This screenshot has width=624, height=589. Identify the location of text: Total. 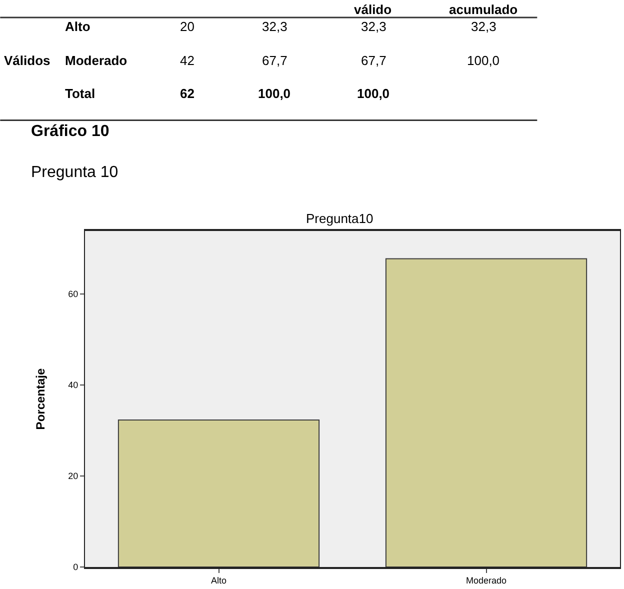
(80, 93).